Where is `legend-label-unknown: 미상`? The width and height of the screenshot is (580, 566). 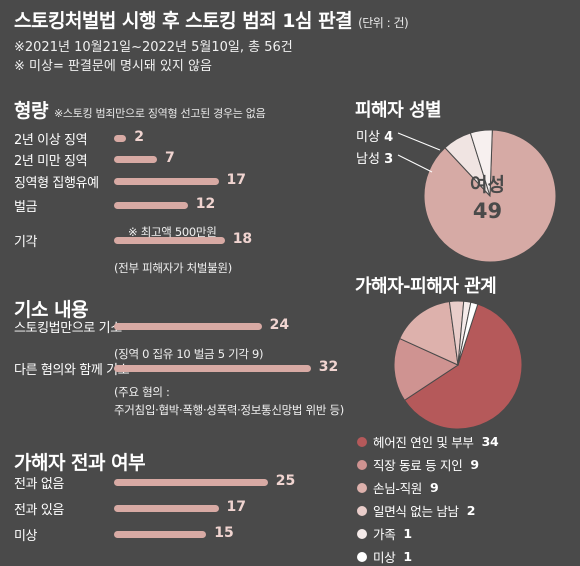
legend-label-unknown: 미상 is located at coordinates (384, 557).